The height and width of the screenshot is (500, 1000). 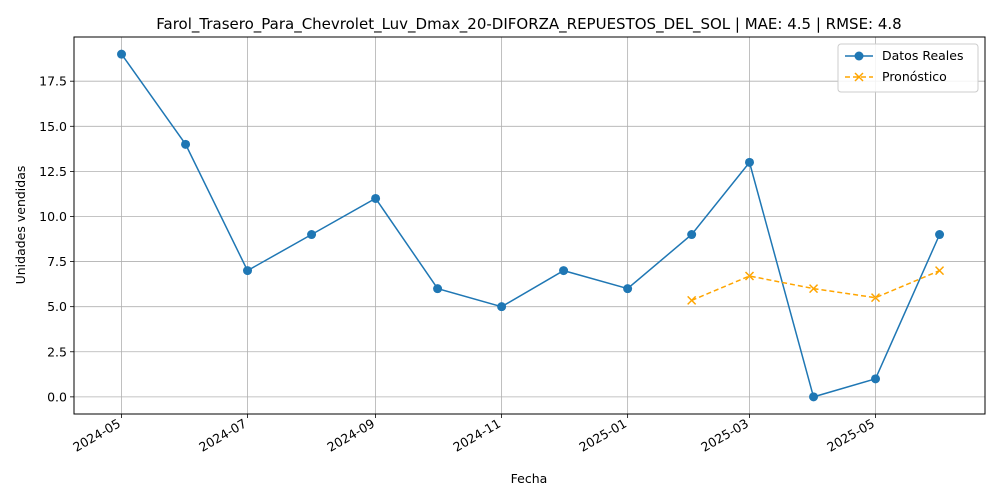 What do you see at coordinates (922, 55) in the screenshot?
I see `legend-label-real: Datos Reales` at bounding box center [922, 55].